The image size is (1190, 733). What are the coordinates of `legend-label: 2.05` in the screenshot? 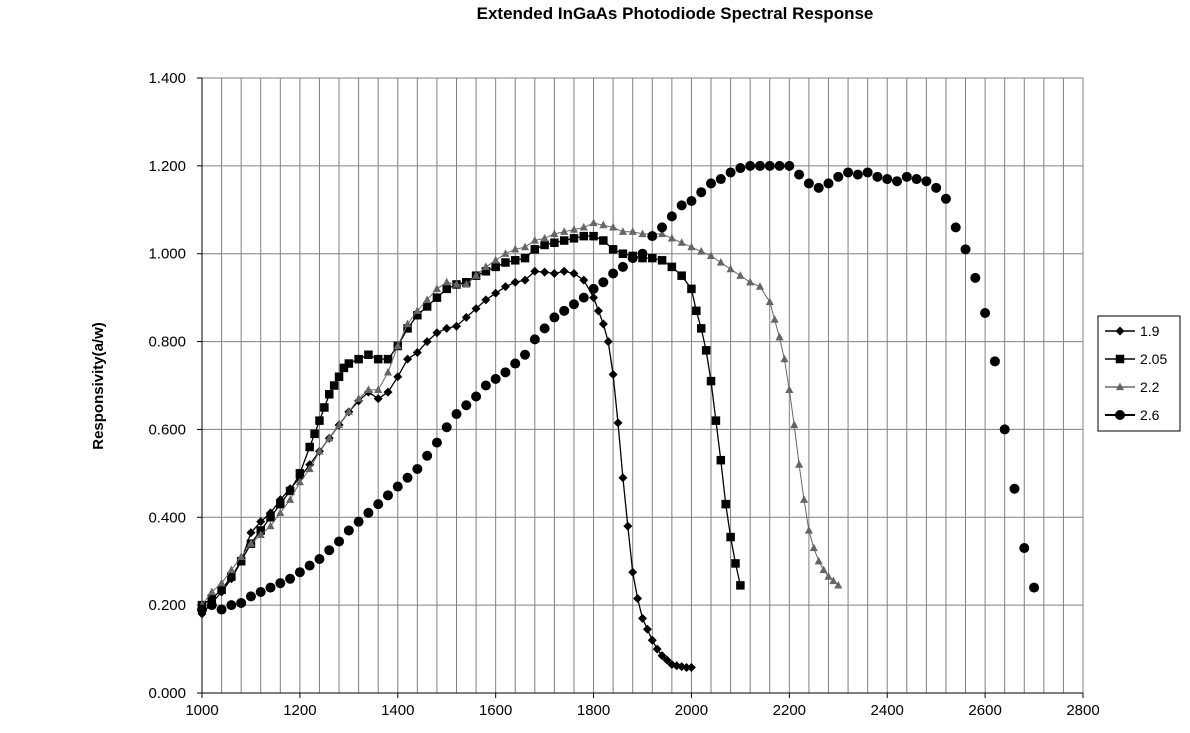 It's located at (1153, 359).